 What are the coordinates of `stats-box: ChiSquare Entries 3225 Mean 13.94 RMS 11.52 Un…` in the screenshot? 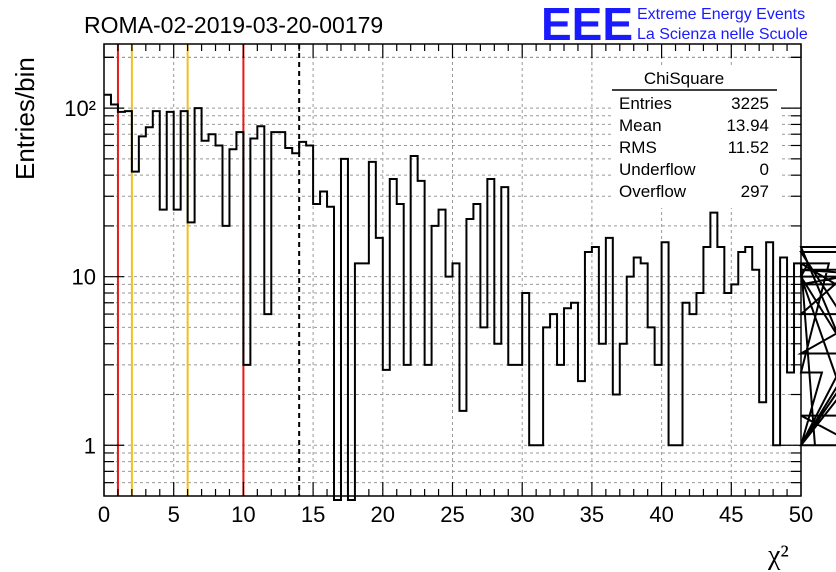 It's located at (696, 138).